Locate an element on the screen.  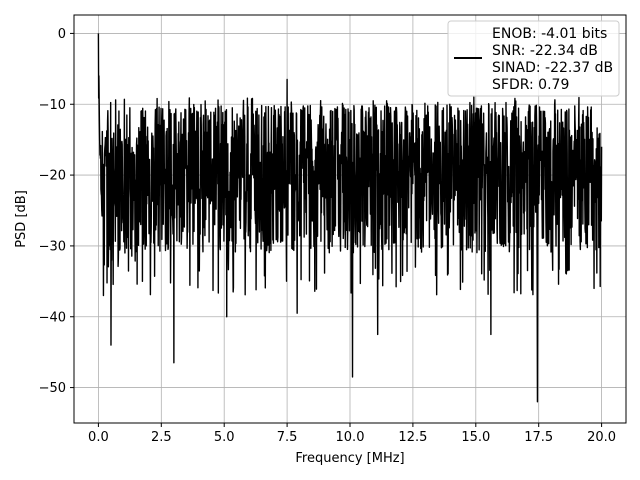
x-tick-label-7: 17.5 is located at coordinates (538, 437).